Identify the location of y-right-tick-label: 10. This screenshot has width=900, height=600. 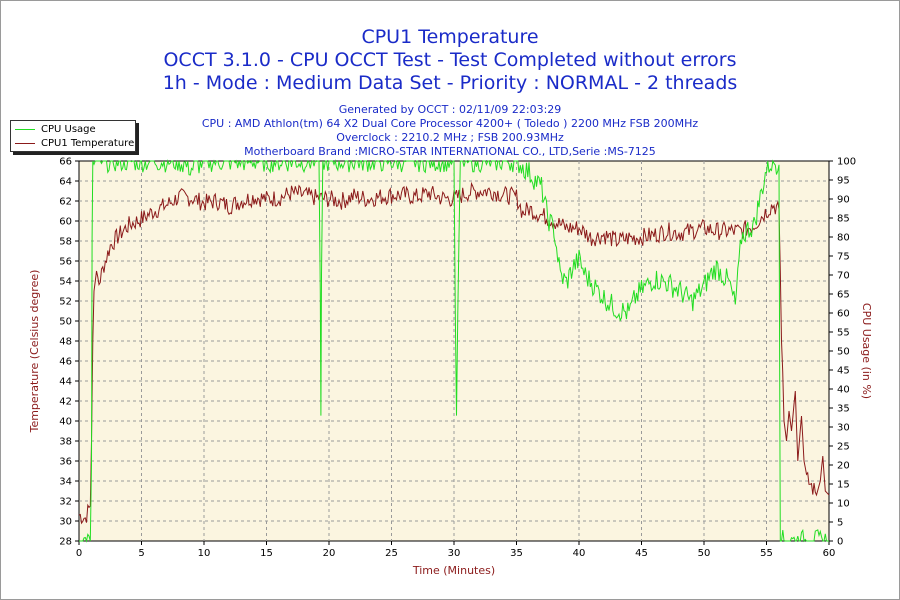
(843, 504).